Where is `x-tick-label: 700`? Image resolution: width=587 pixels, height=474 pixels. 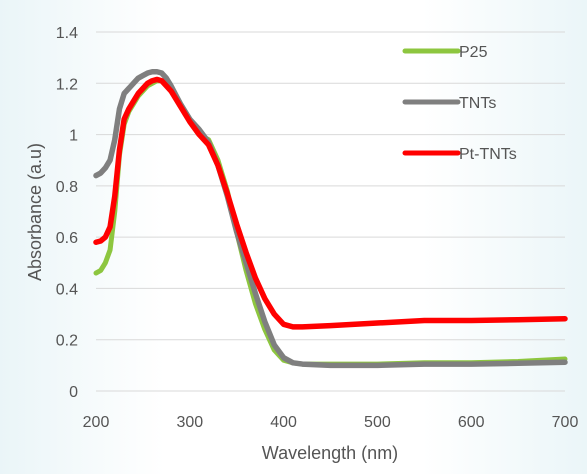 x-tick-label: 700 is located at coordinates (565, 422).